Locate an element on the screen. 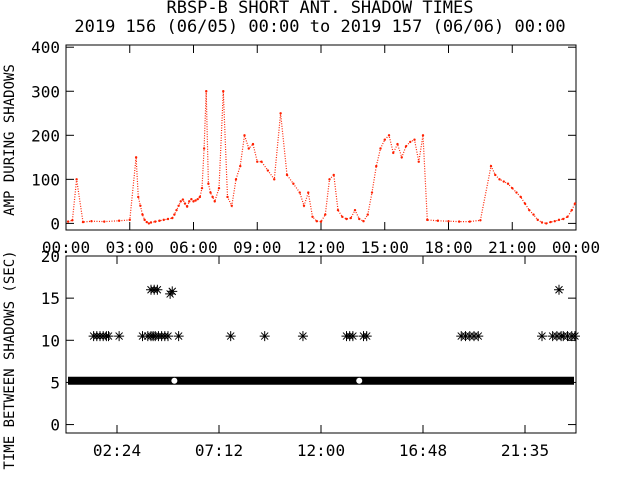 The width and height of the screenshot is (640, 480). top-y-tick-label: 0 is located at coordinates (55, 223).